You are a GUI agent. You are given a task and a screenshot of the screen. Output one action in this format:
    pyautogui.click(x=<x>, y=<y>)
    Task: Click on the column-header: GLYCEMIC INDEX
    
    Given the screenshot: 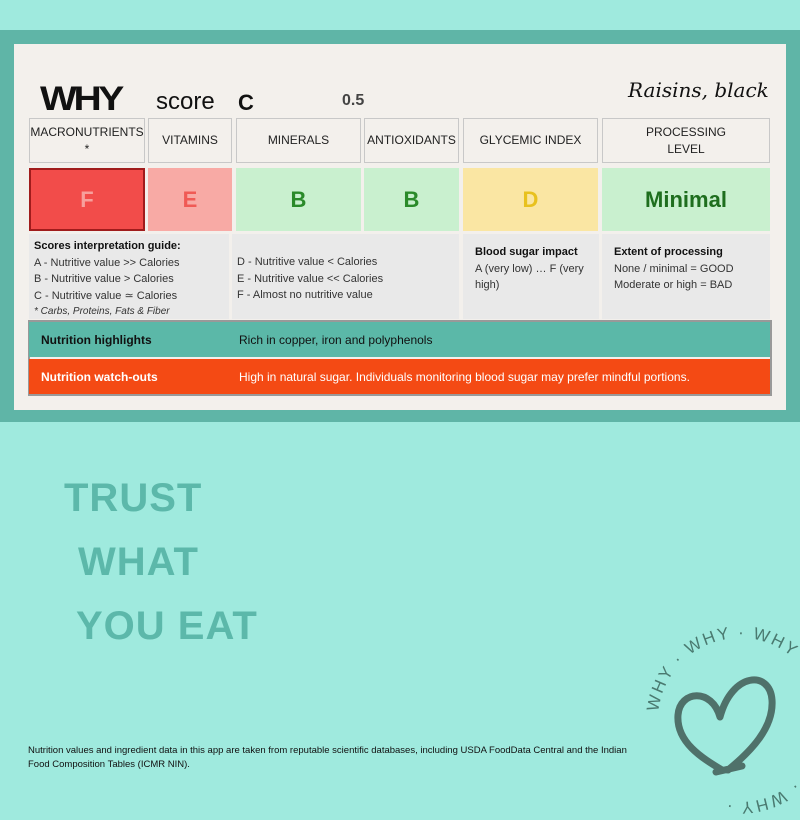 What is the action you would take?
    pyautogui.click(x=530, y=140)
    